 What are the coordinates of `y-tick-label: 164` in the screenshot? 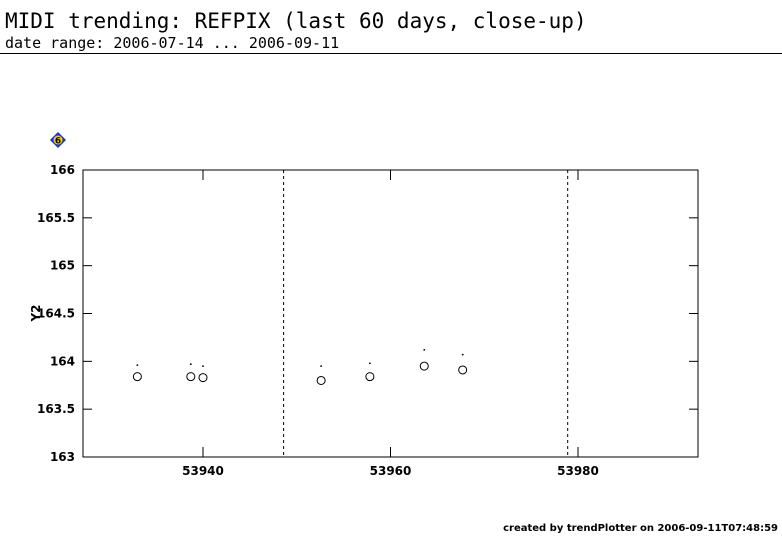 It's located at (62, 361).